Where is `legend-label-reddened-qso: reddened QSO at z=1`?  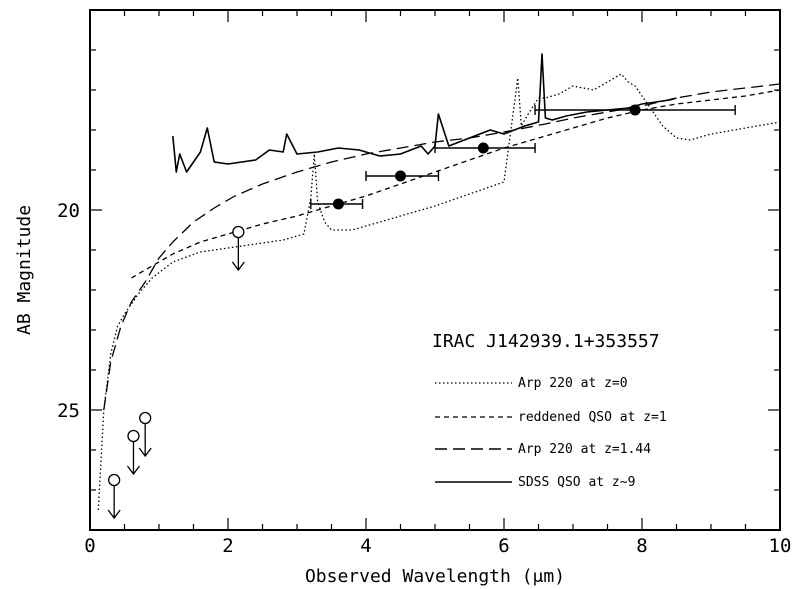 legend-label-reddened-qso: reddened QSO at z=1 is located at coordinates (592, 417).